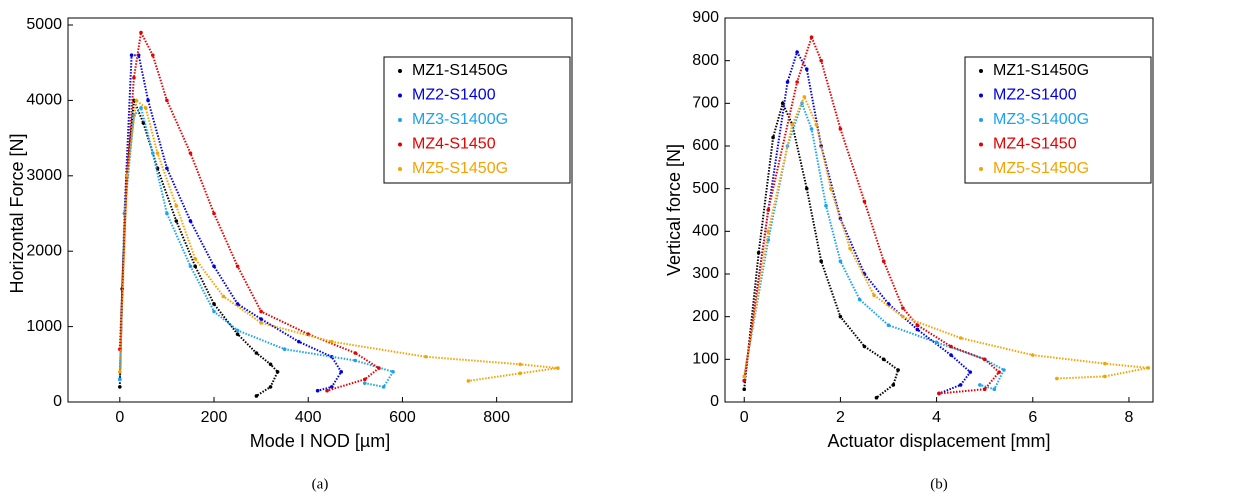  Describe the element at coordinates (44, 100) in the screenshot. I see `y-tick-label: 4000` at that location.